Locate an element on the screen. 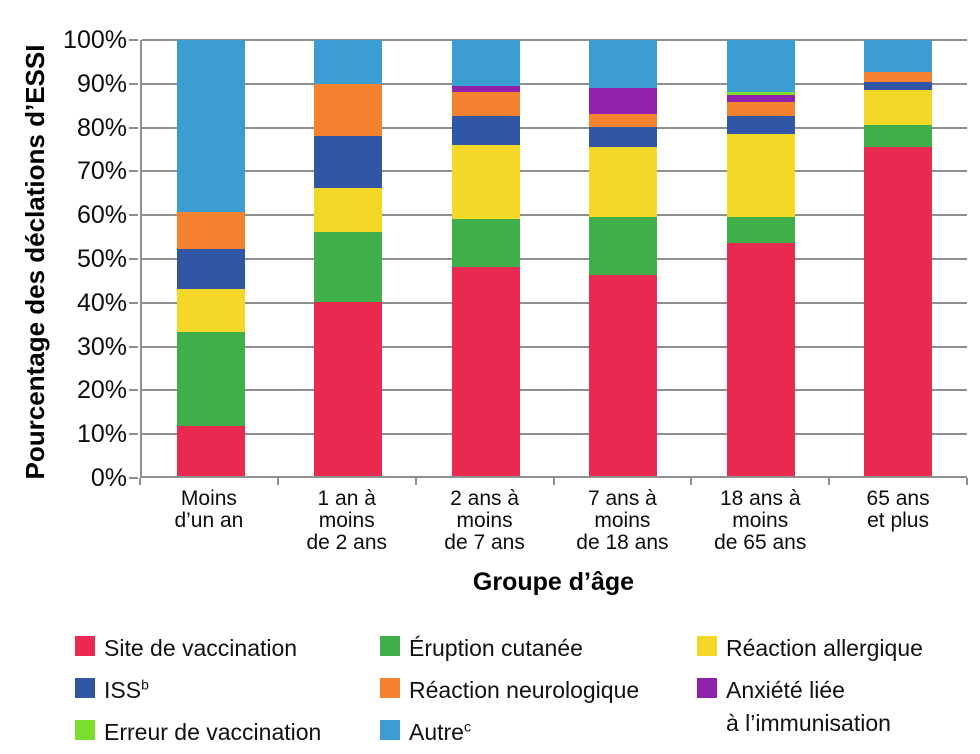 The image size is (980, 754). y-tick-label: 30% is located at coordinates (101, 346).